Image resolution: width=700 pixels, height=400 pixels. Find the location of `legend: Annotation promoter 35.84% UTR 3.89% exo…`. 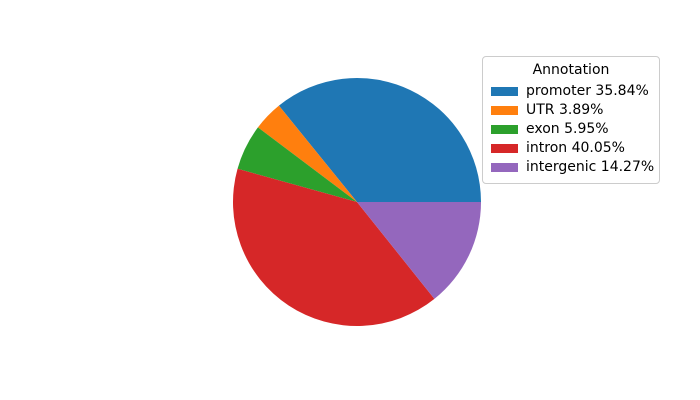

legend: Annotation promoter 35.84% UTR 3.89% exo… is located at coordinates (571, 120).